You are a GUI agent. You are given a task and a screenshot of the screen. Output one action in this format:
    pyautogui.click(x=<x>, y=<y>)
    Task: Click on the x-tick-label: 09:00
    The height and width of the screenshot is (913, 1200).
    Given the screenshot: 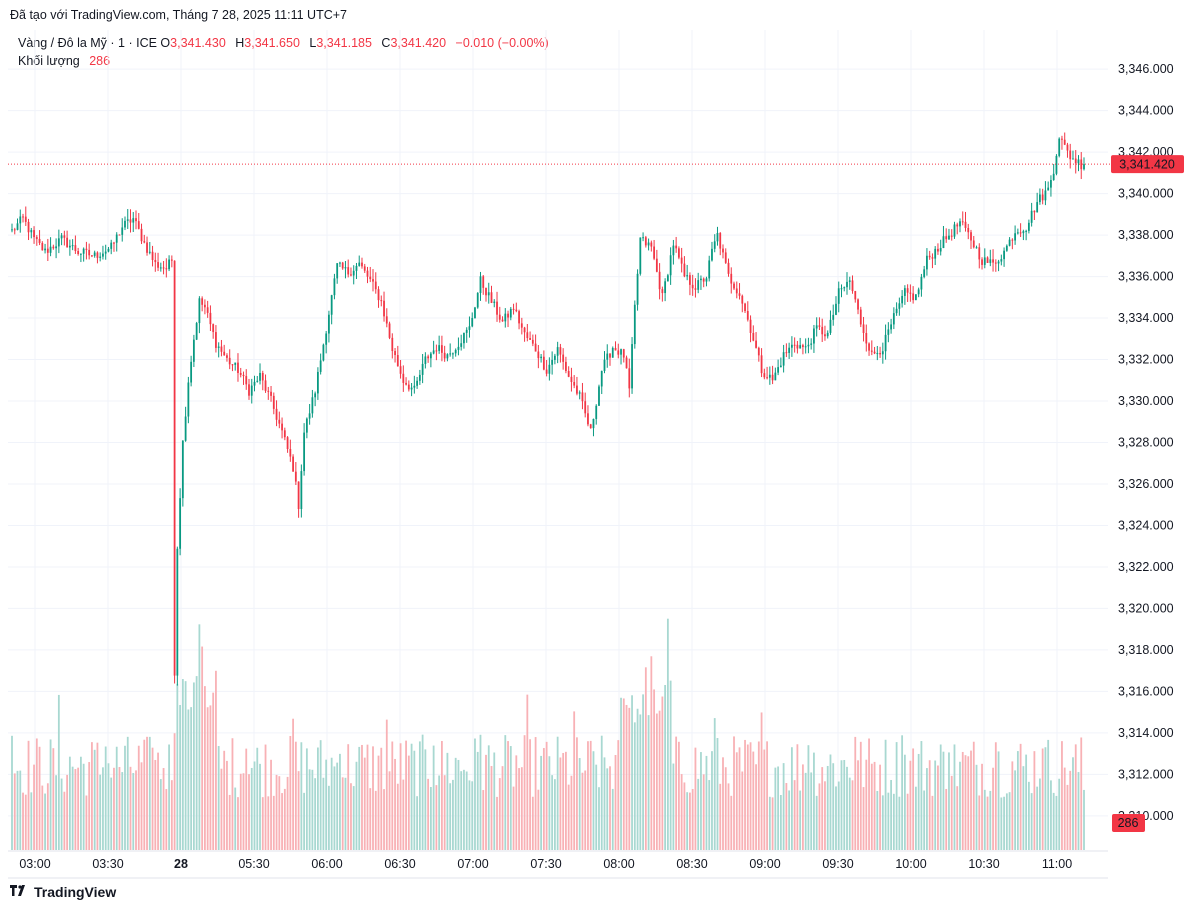 What is the action you would take?
    pyautogui.click(x=764, y=864)
    